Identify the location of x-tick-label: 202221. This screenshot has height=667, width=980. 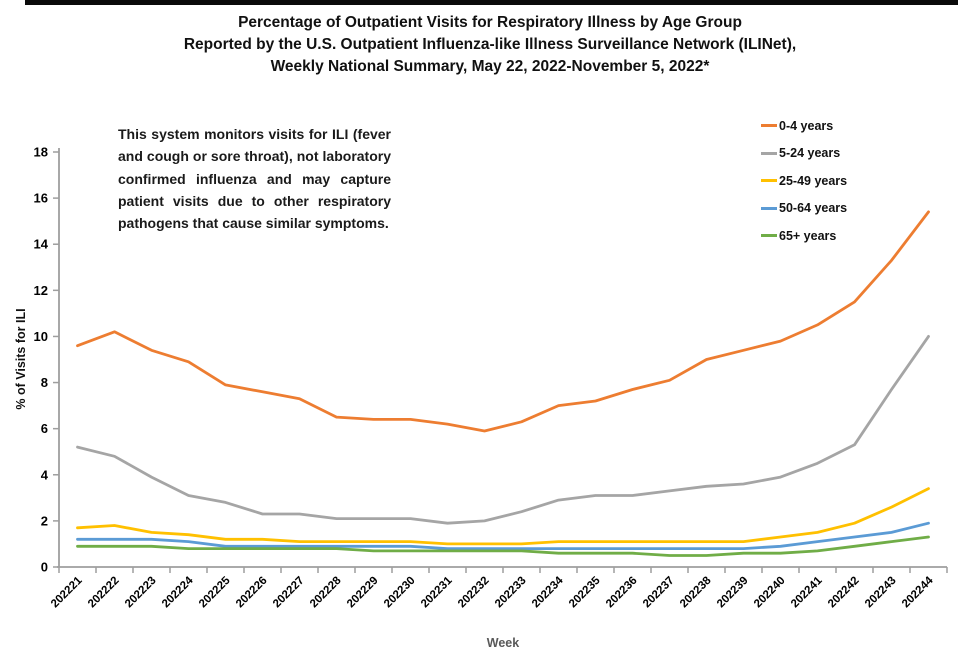
(67, 592).